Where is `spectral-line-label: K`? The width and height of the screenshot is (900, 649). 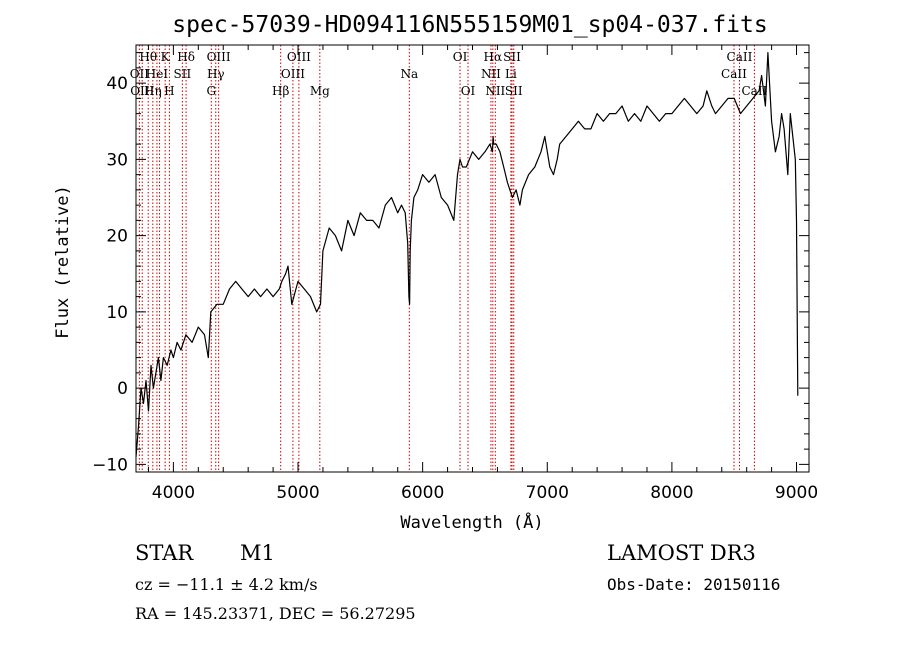 spectral-line-label: K is located at coordinates (166, 57).